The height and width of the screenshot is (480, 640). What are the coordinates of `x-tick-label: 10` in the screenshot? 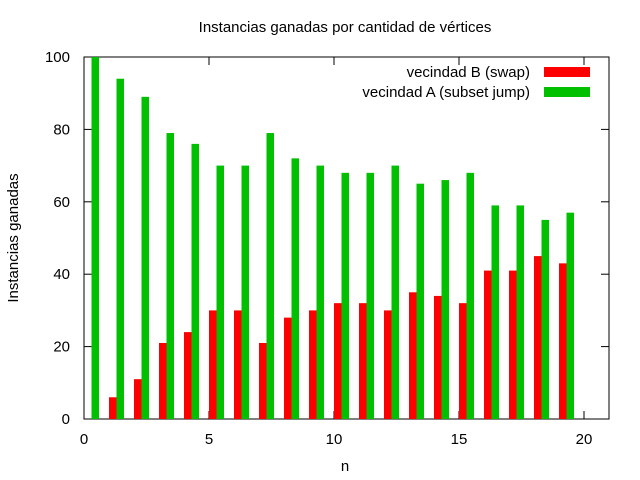 It's located at (334, 439).